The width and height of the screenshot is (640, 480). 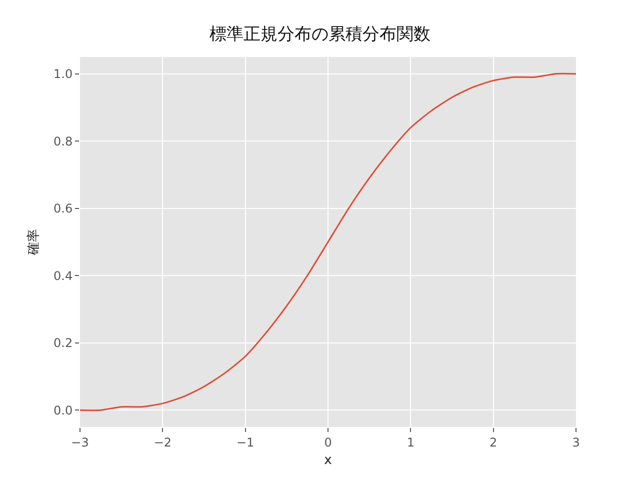 I want to click on y-tick-label: 0.4, so click(x=63, y=275).